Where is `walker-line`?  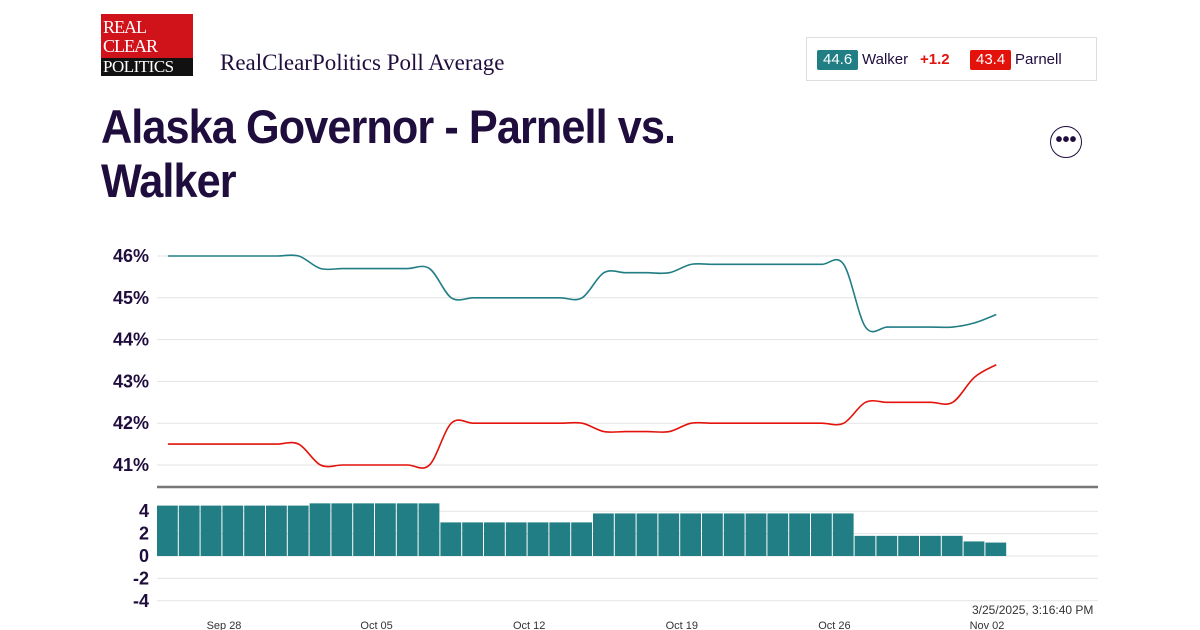
walker-line is located at coordinates (582, 293).